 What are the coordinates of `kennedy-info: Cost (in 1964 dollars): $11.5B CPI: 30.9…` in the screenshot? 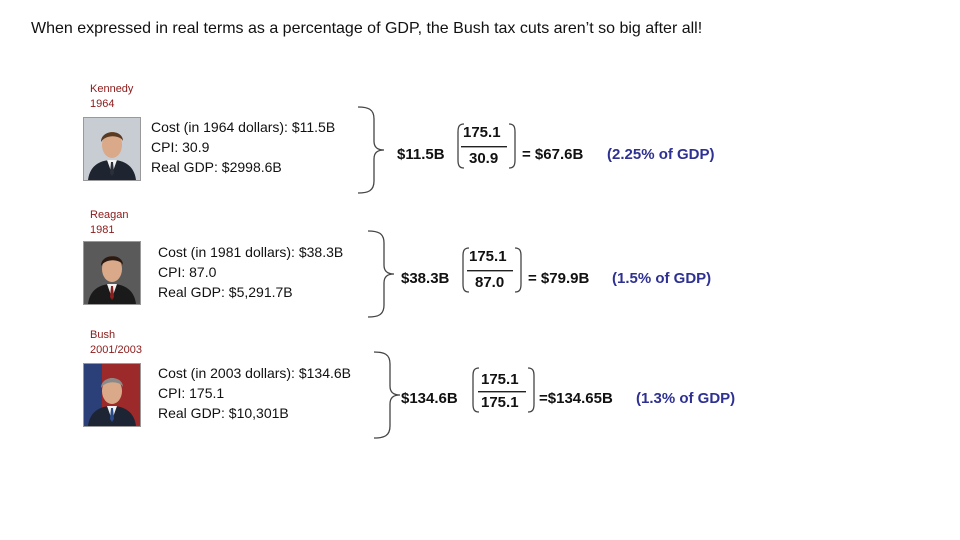 It's located at (243, 147).